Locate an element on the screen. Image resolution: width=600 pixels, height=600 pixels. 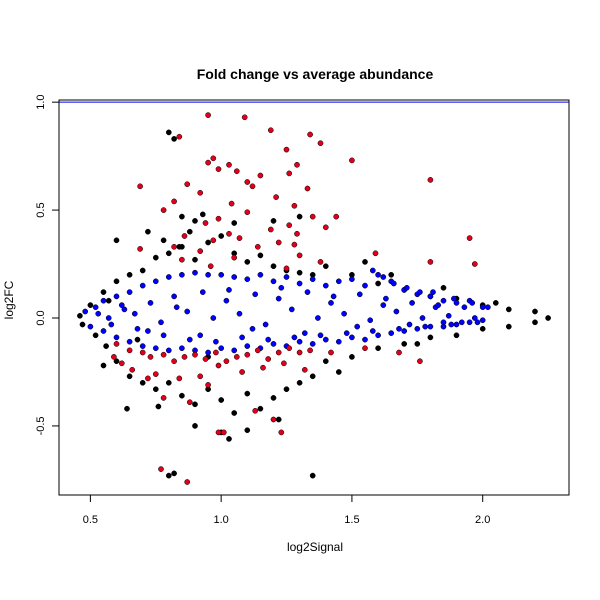
y-tick-label: 0.0 is located at coordinates (41, 317).